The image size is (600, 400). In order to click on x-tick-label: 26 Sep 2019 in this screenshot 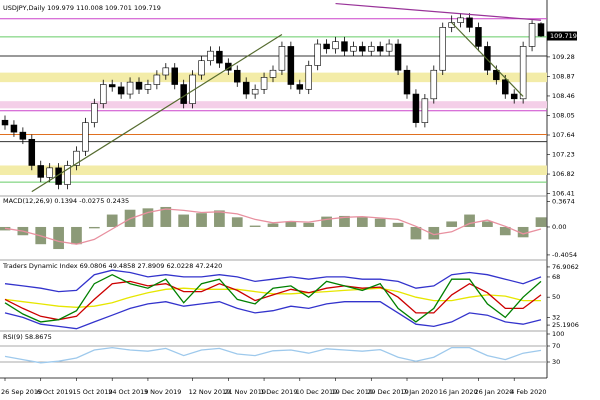, I will do `click(21, 392)`.